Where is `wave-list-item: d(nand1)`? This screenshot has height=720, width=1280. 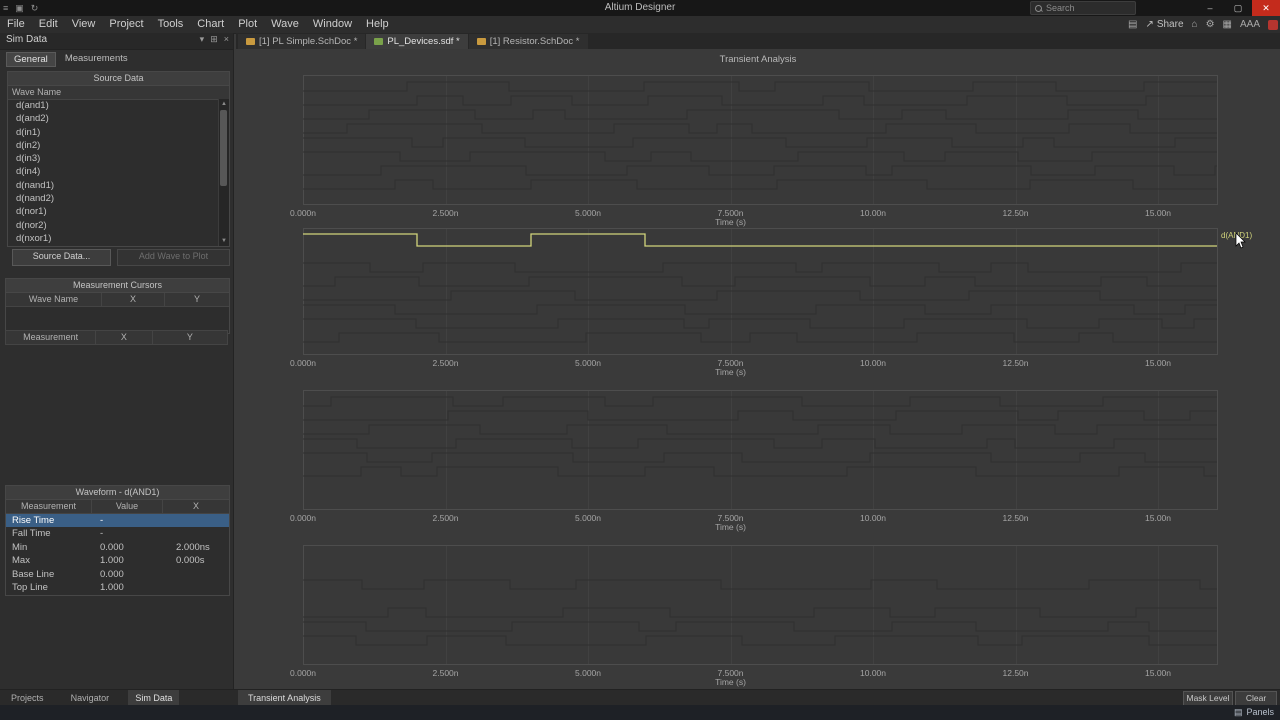 wave-list-item: d(nand1) is located at coordinates (35, 185).